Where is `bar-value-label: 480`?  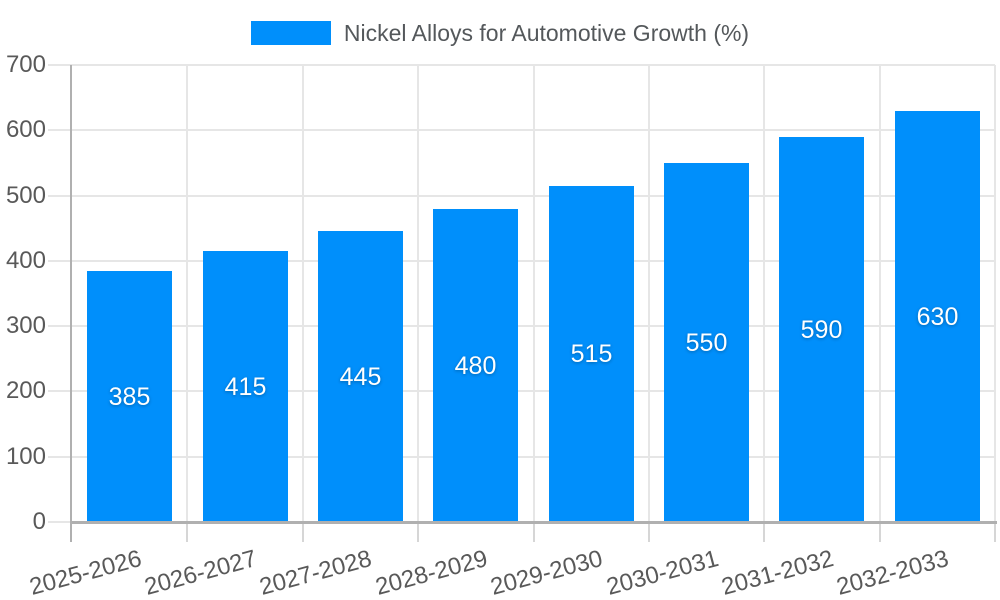 bar-value-label: 480 is located at coordinates (475, 366).